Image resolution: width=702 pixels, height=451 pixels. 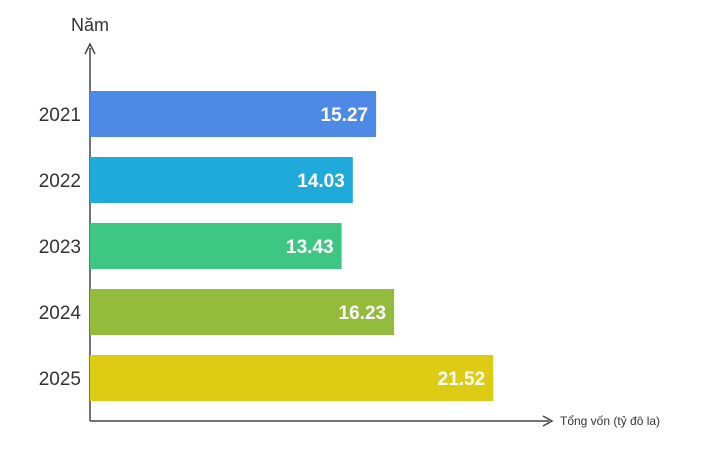 I want to click on bar-2023, so click(x=216, y=246).